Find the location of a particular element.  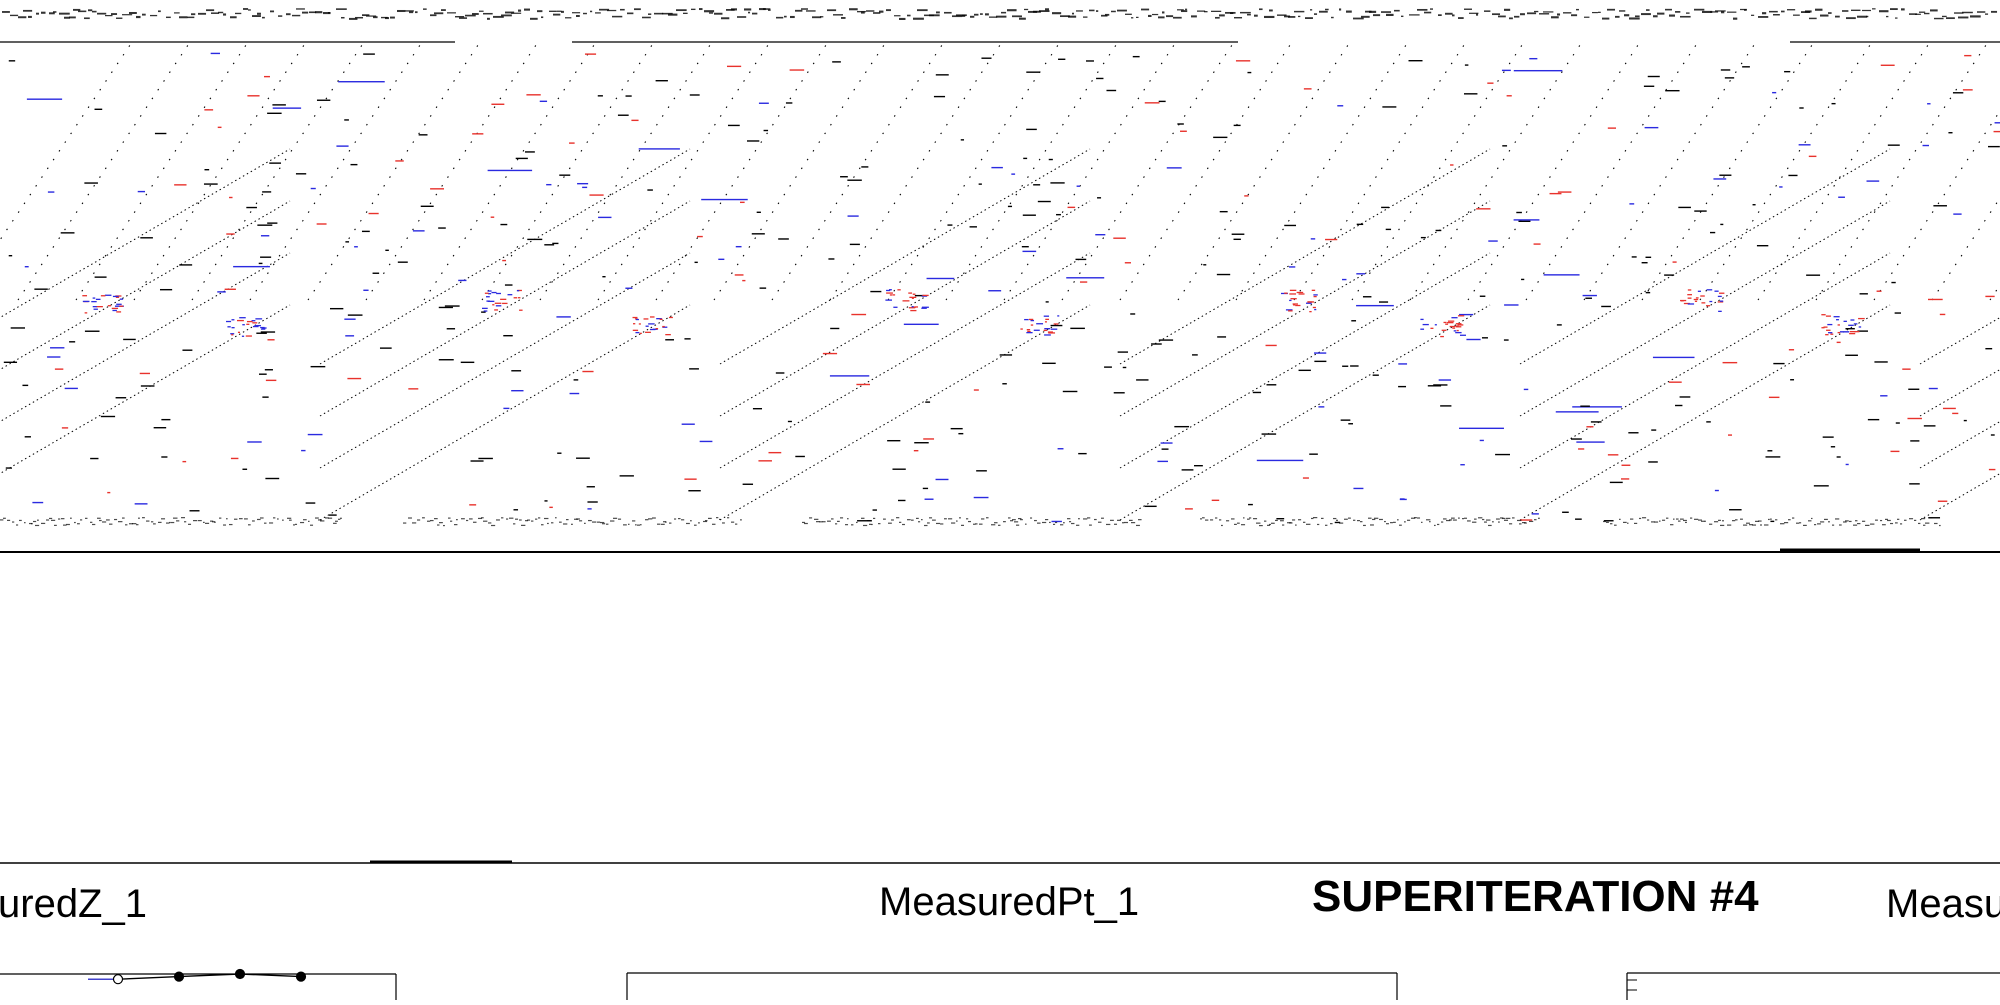

left-series-layer is located at coordinates (197, 976).